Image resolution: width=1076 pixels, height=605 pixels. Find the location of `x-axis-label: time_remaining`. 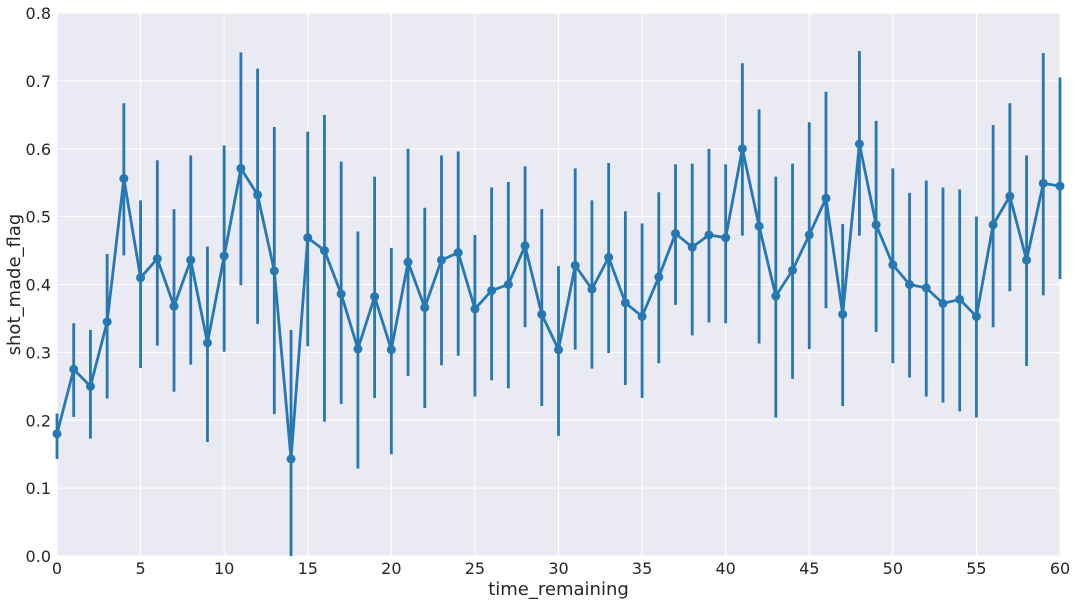

x-axis-label: time_remaining is located at coordinates (558, 589).